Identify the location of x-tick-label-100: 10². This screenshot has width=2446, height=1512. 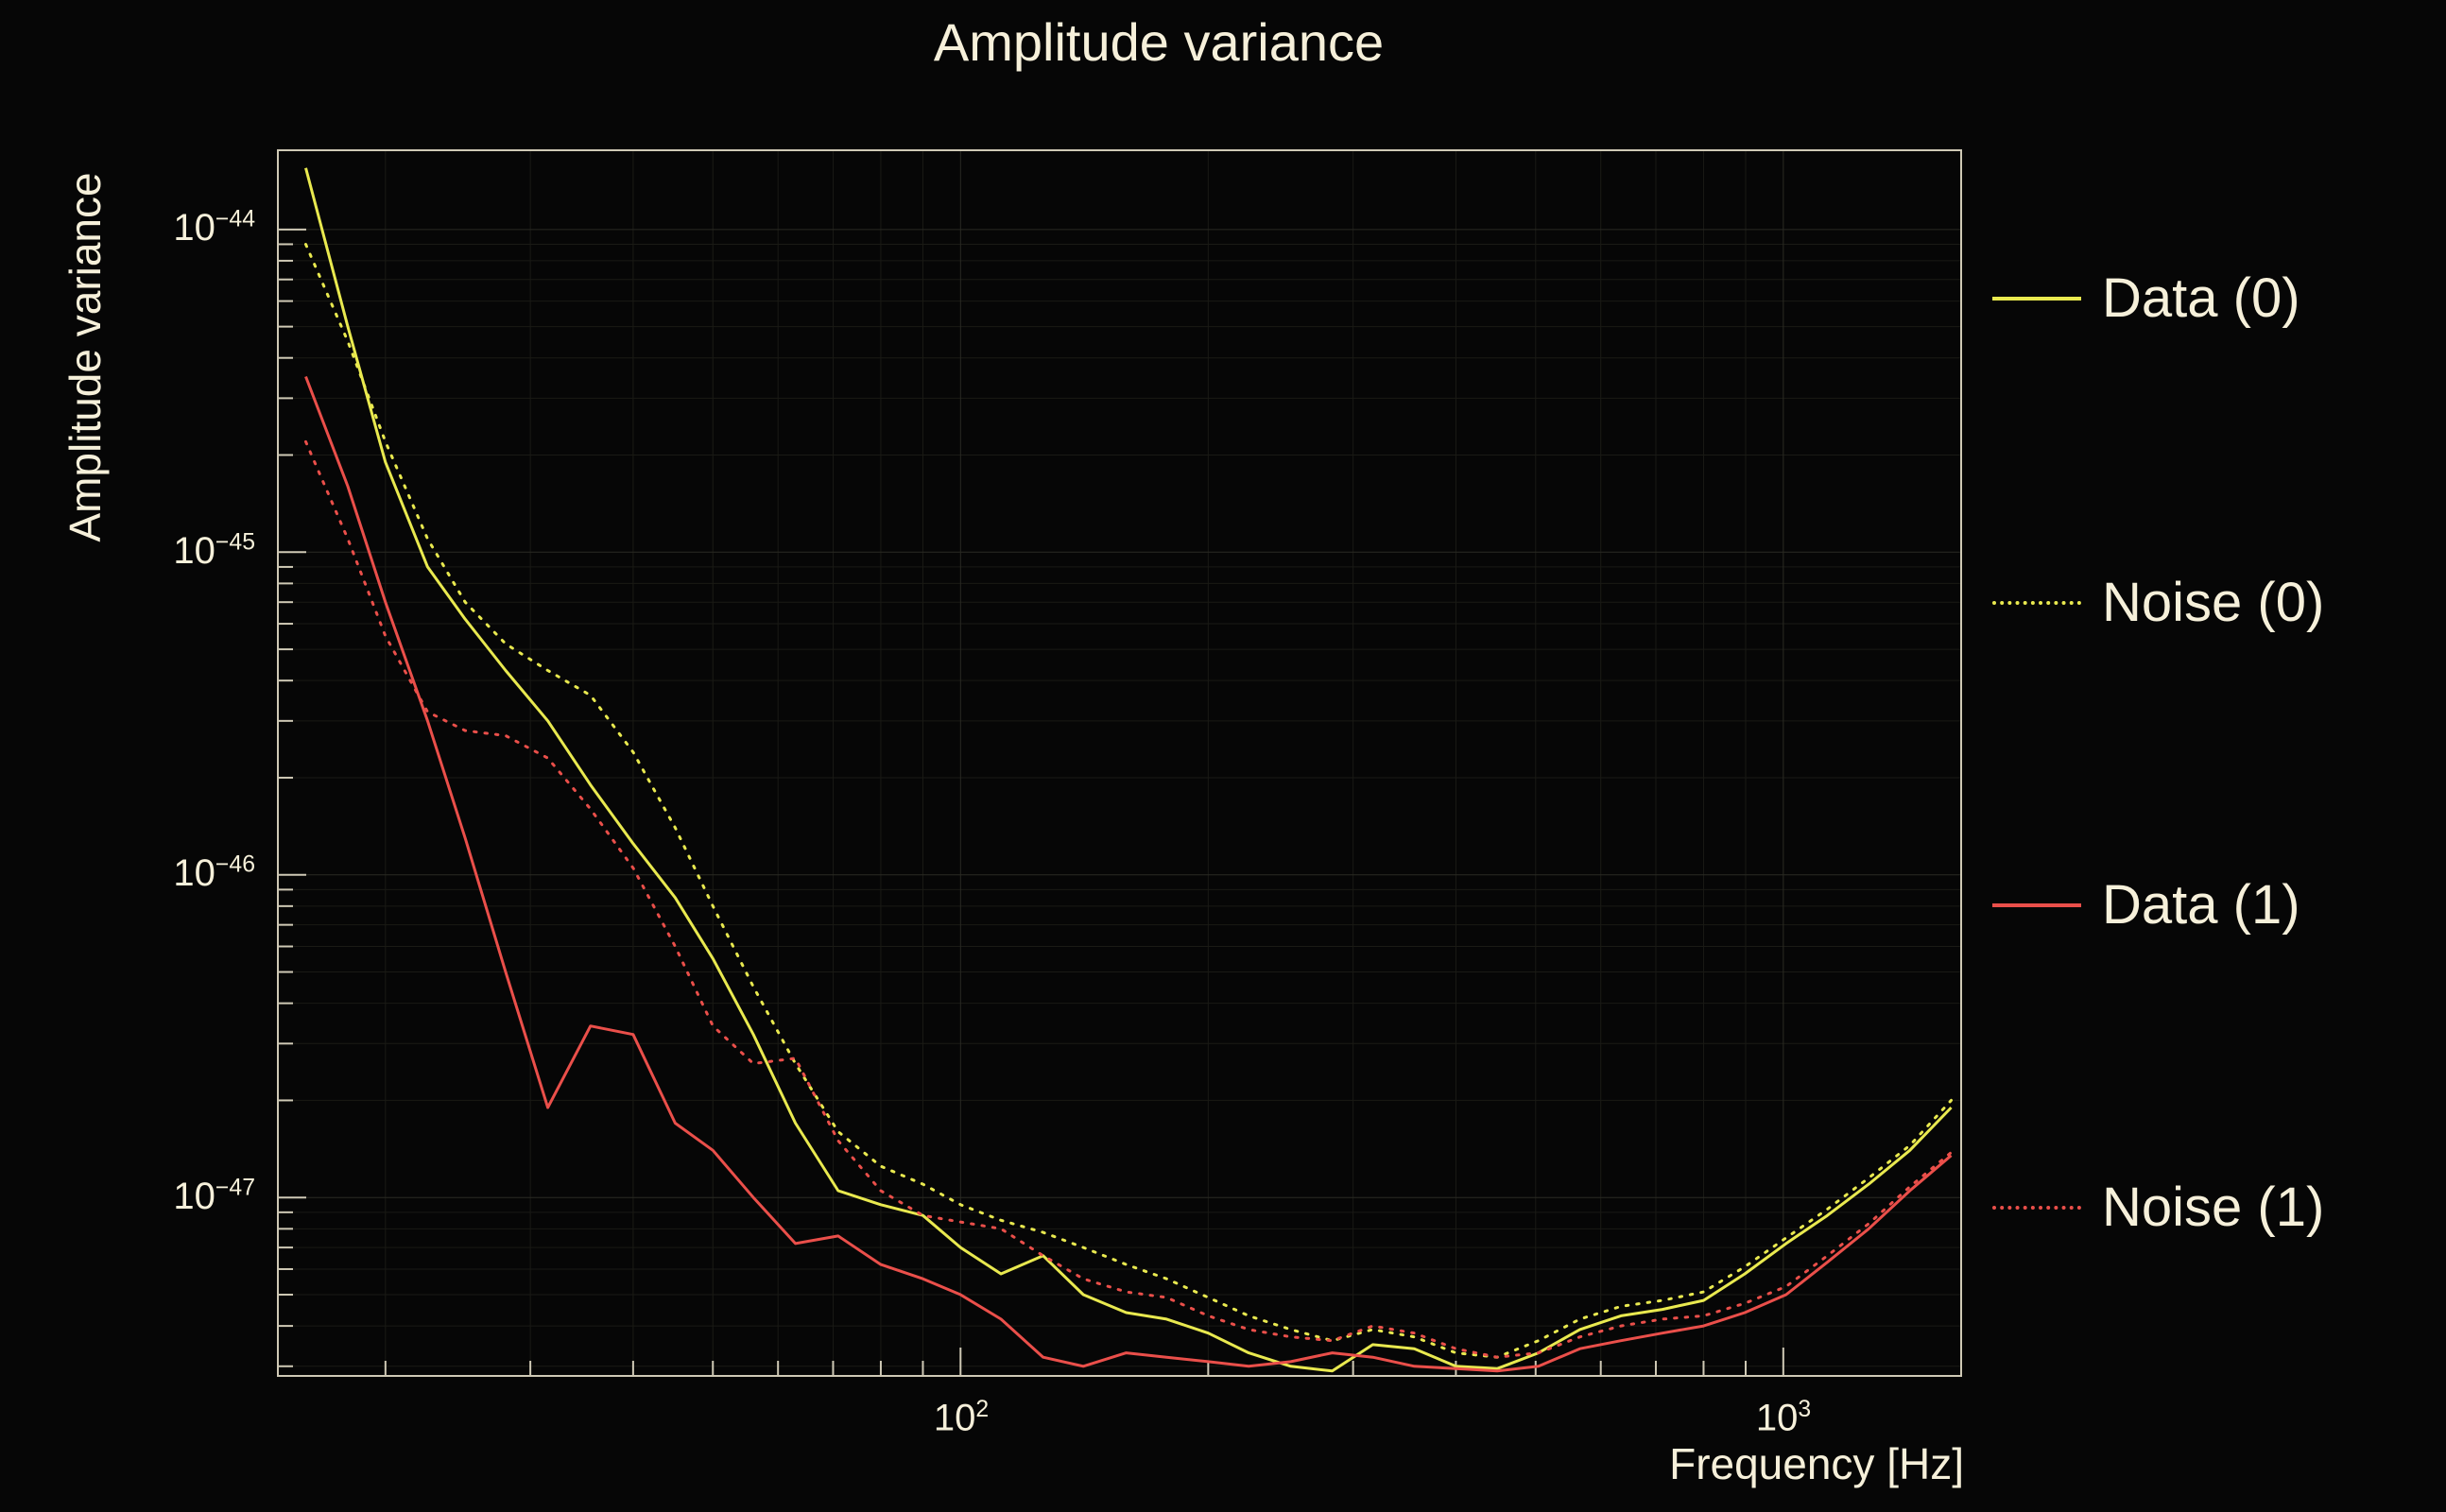
(962, 1418).